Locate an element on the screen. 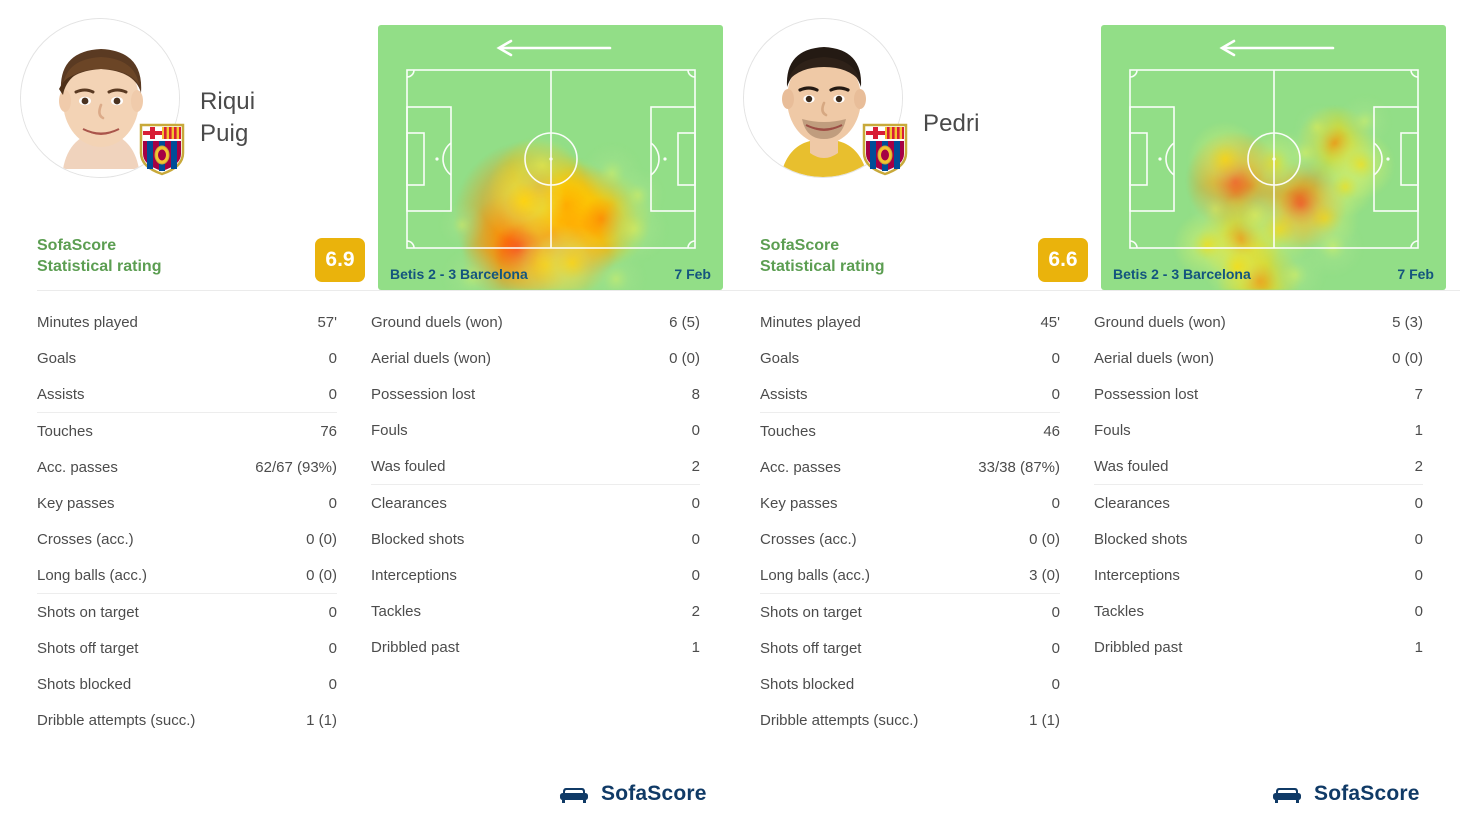 The height and width of the screenshot is (820, 1460). stat-label: Crosses (acc.) is located at coordinates (85, 539).